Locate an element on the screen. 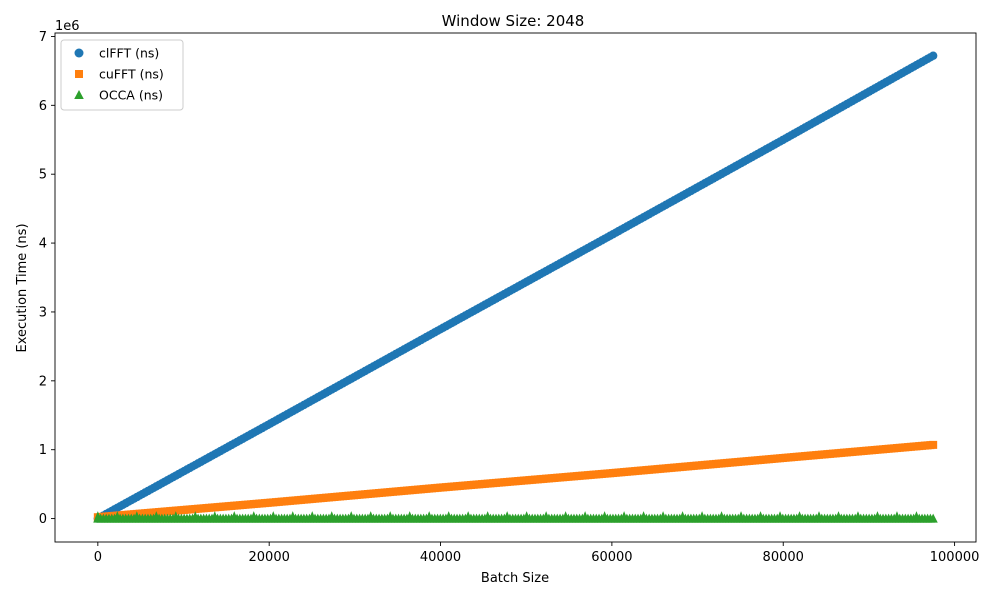  x-axis: 0 20000 40000 60000 80000 100000 is located at coordinates (537, 553).